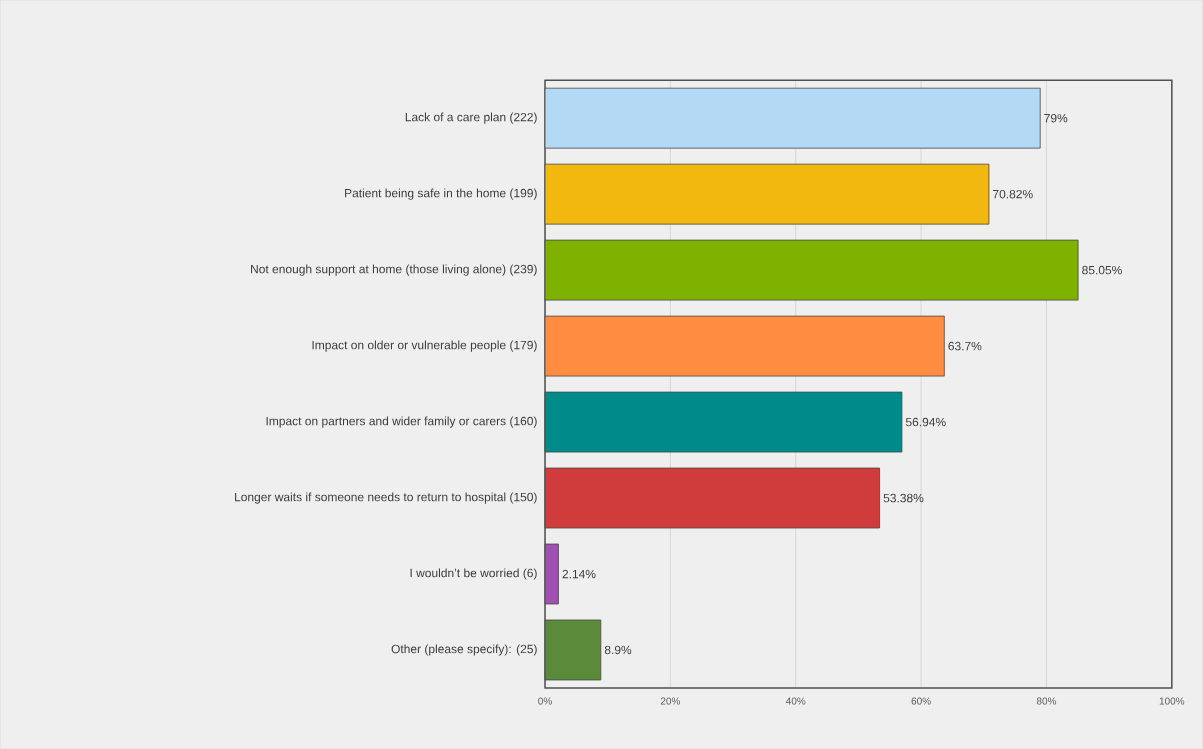 This screenshot has width=1203, height=749. What do you see at coordinates (441, 194) in the screenshot?
I see `y-tick-label: Patient being safe in the home (199)` at bounding box center [441, 194].